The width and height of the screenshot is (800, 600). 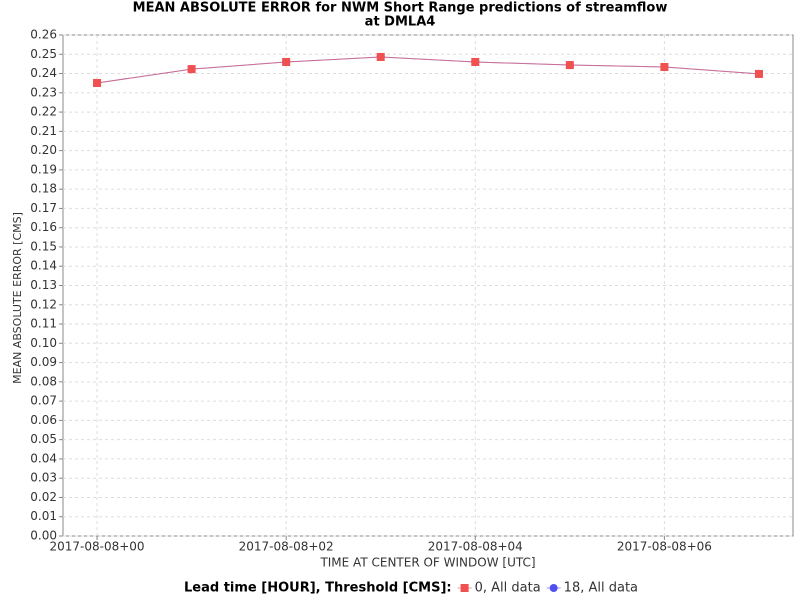 What do you see at coordinates (43, 208) in the screenshot?
I see `y-tick-label: 0.17` at bounding box center [43, 208].